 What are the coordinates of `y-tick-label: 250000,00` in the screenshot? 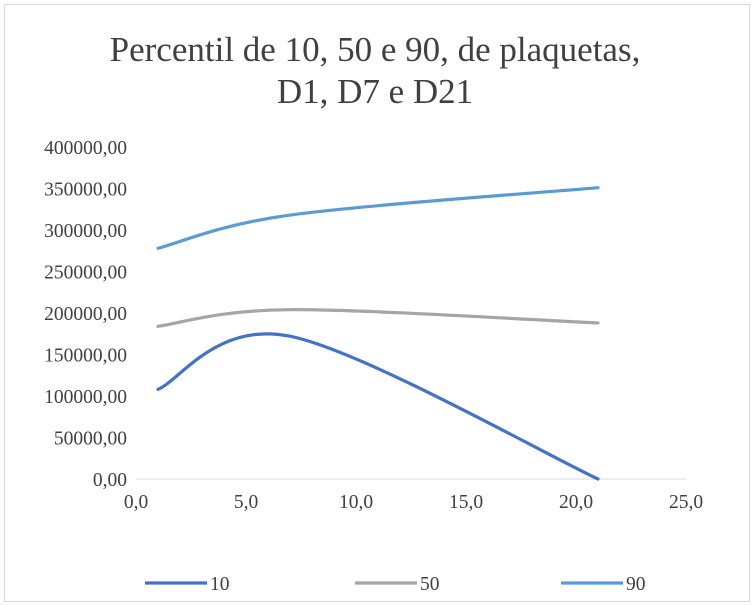 It's located at (85, 273).